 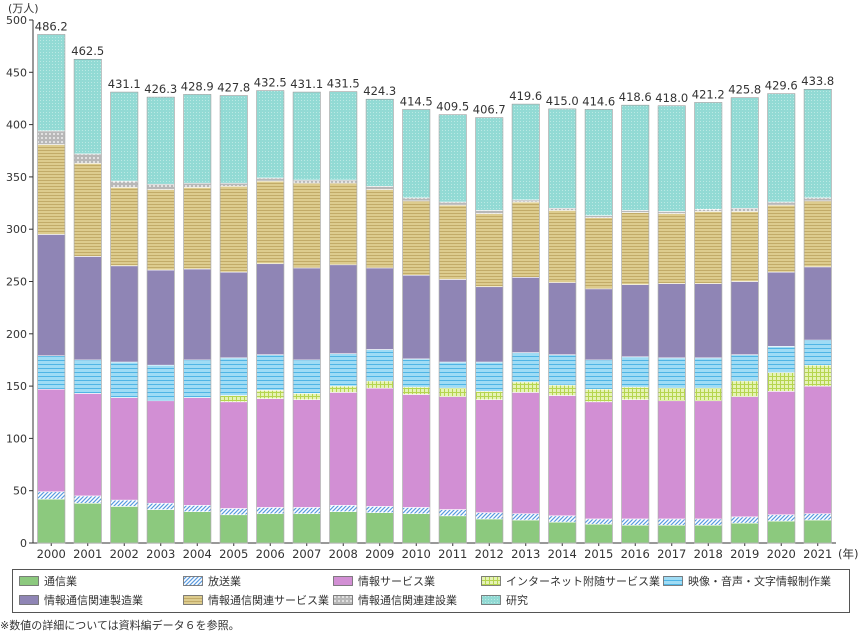 What do you see at coordinates (16, 386) in the screenshot?
I see `y-tick-label: 150` at bounding box center [16, 386].